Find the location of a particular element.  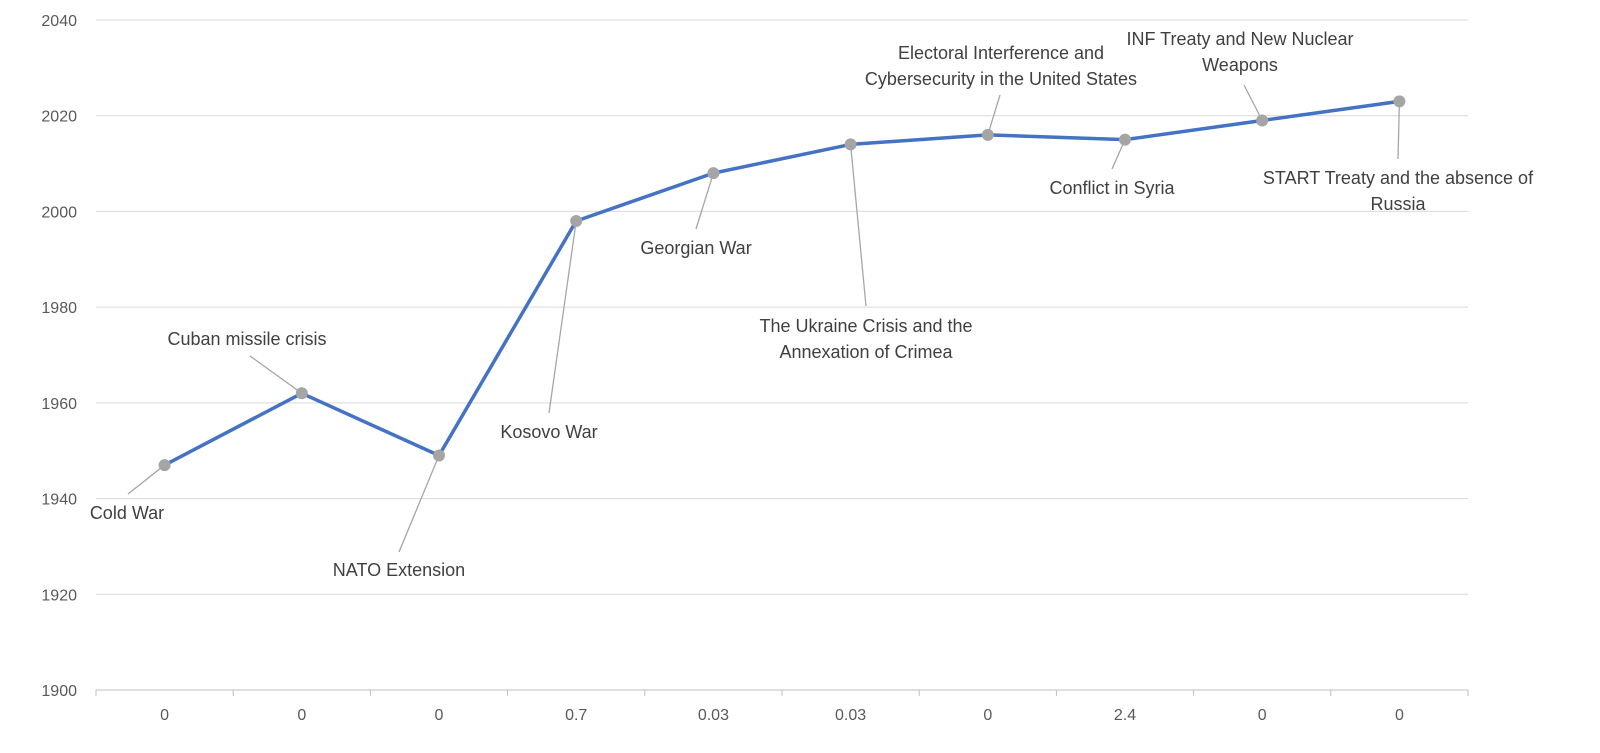

annotation-label: INF Treaty and New Nuclear is located at coordinates (1239, 39).